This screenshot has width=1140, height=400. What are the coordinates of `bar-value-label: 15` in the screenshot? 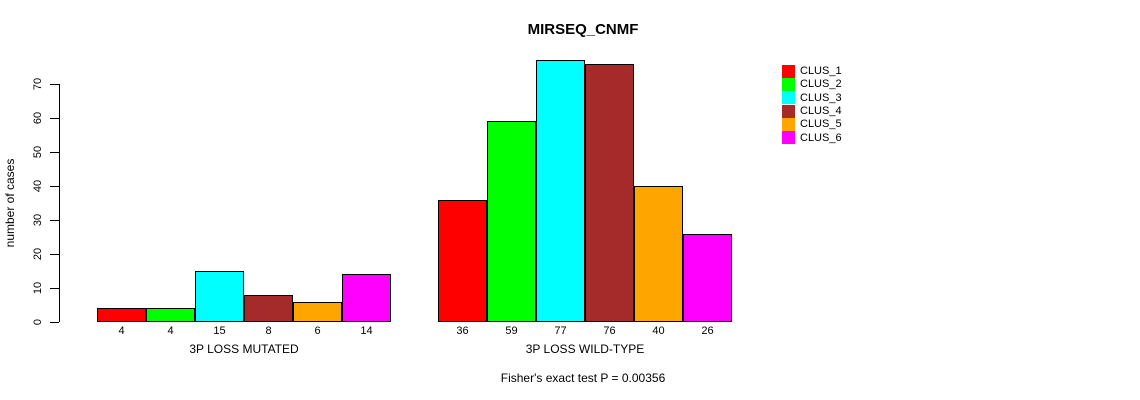 It's located at (219, 331).